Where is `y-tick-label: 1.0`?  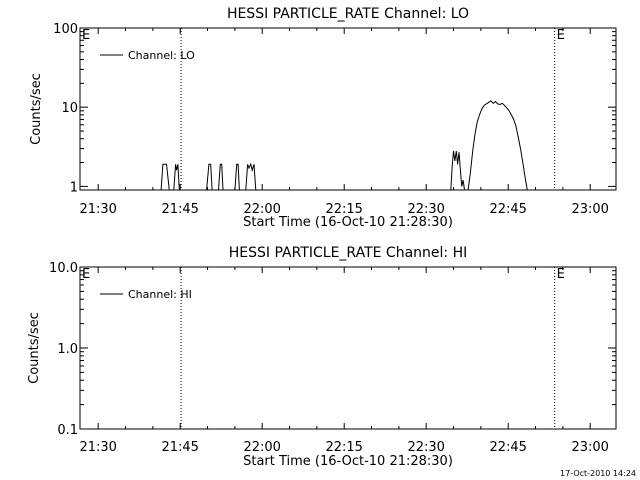
y-tick-label: 1.0 is located at coordinates (67, 349).